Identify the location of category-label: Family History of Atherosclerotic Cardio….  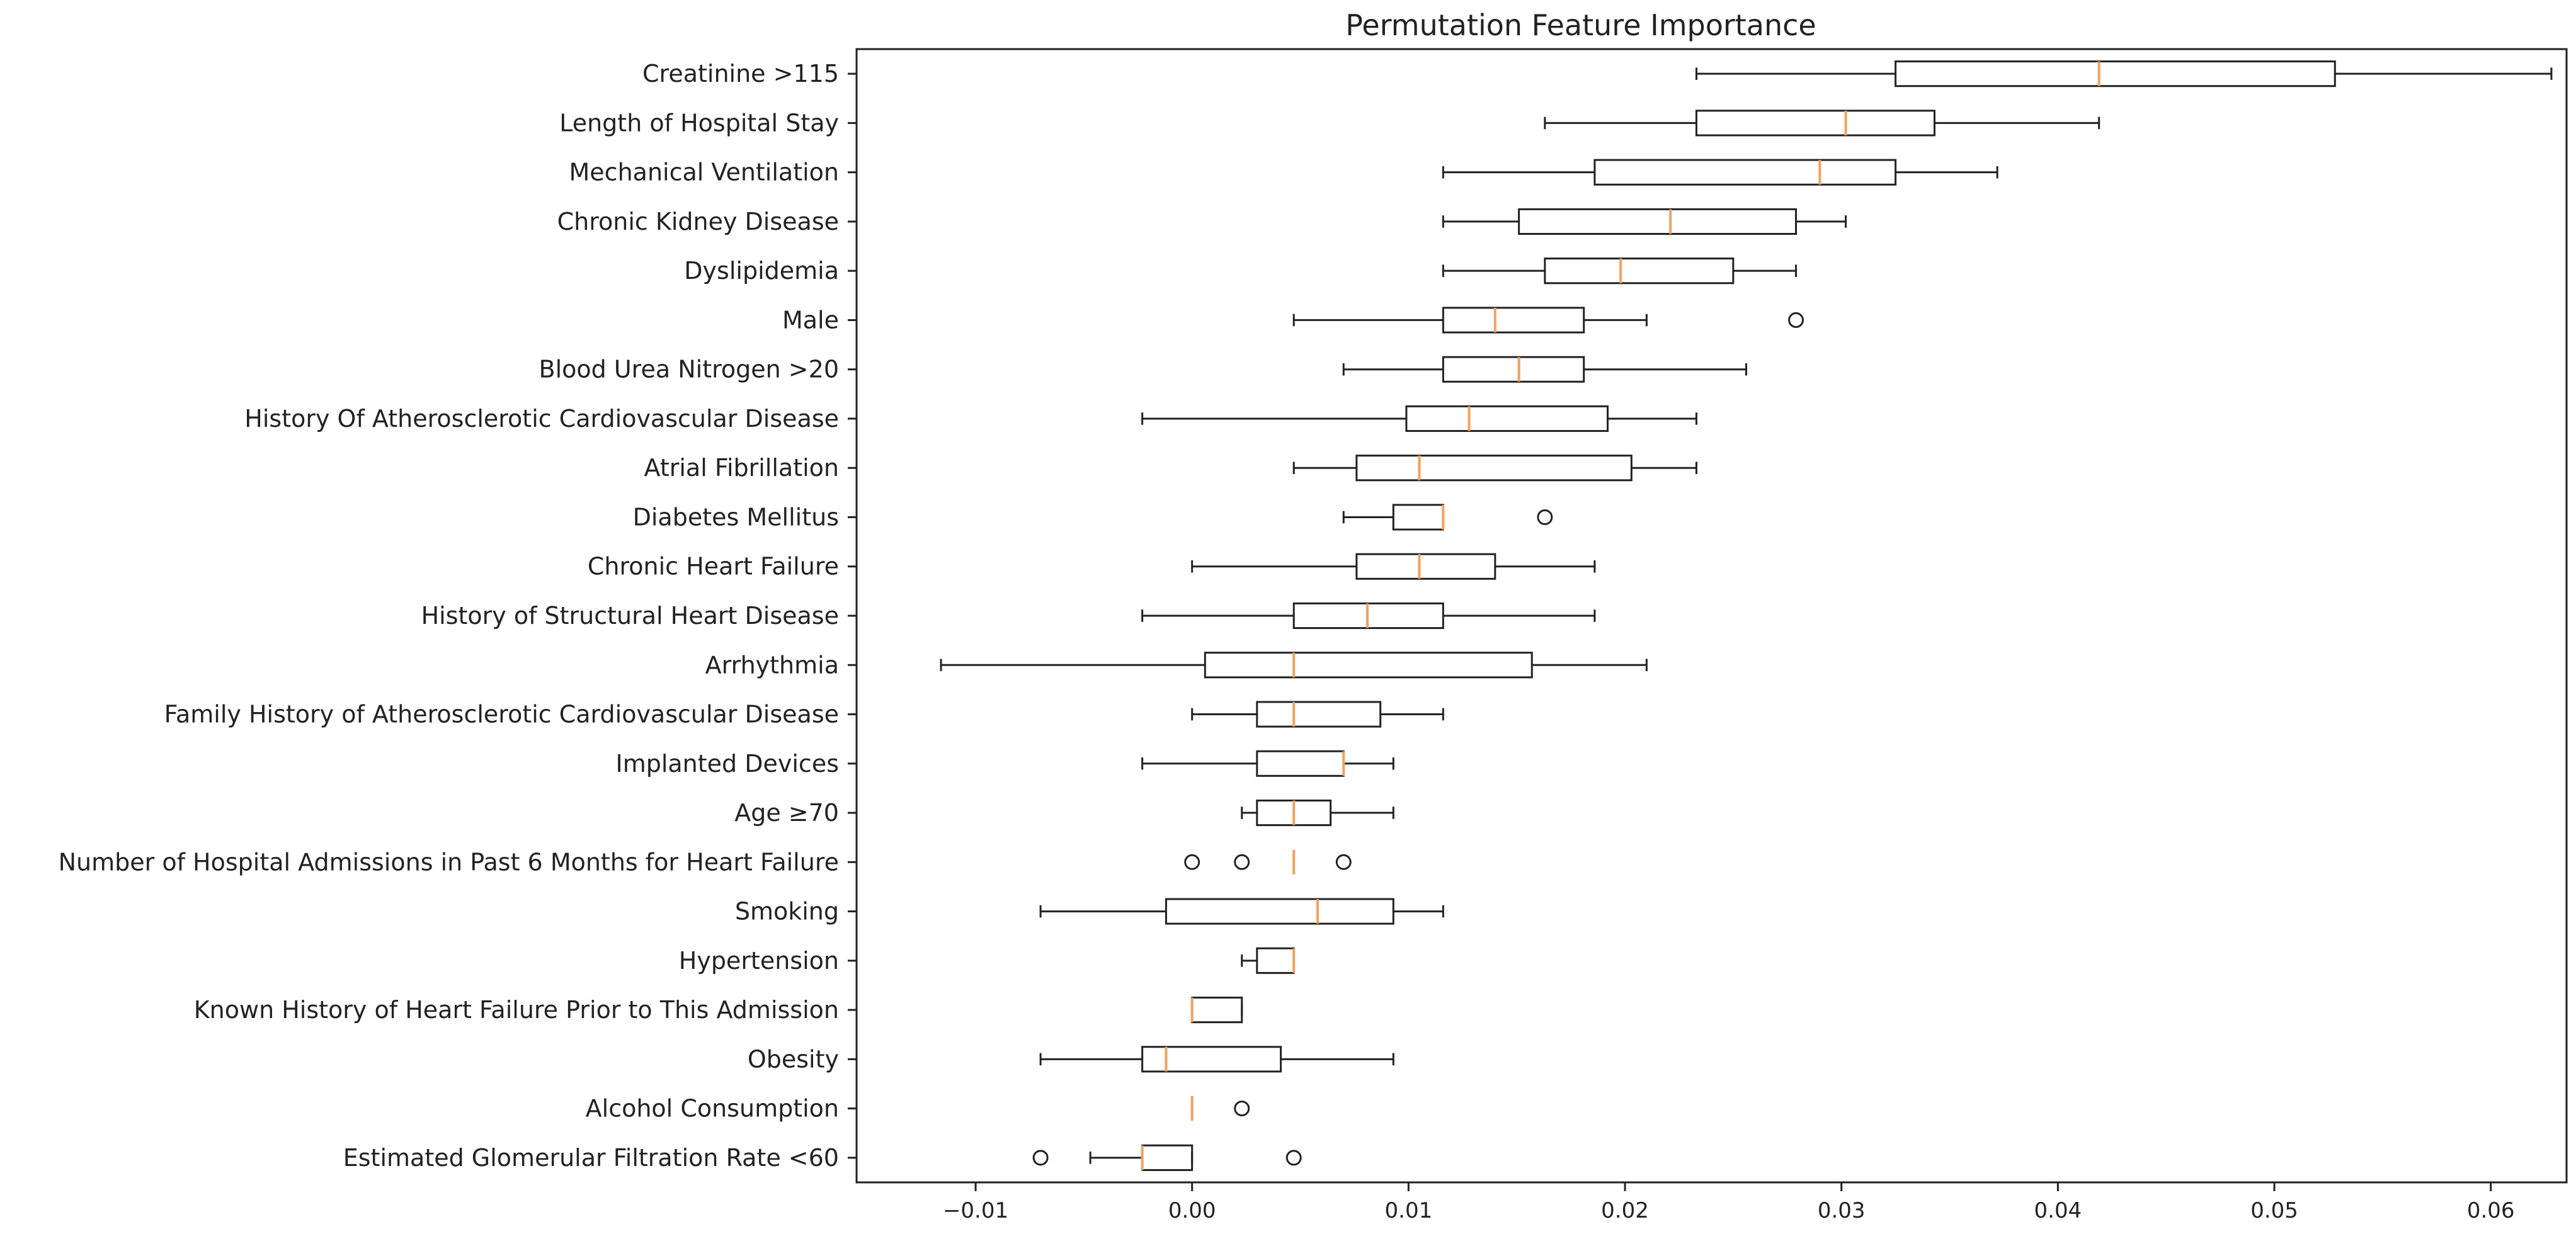
(501, 714).